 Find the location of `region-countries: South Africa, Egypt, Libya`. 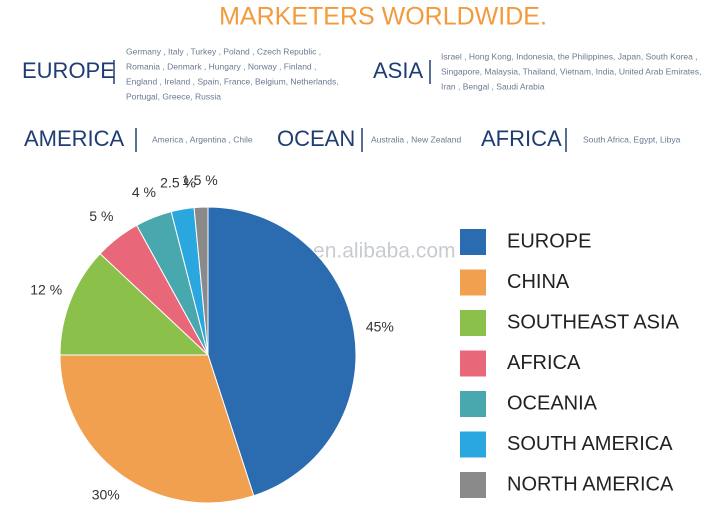

region-countries: South Africa, Egypt, Libya is located at coordinates (632, 139).